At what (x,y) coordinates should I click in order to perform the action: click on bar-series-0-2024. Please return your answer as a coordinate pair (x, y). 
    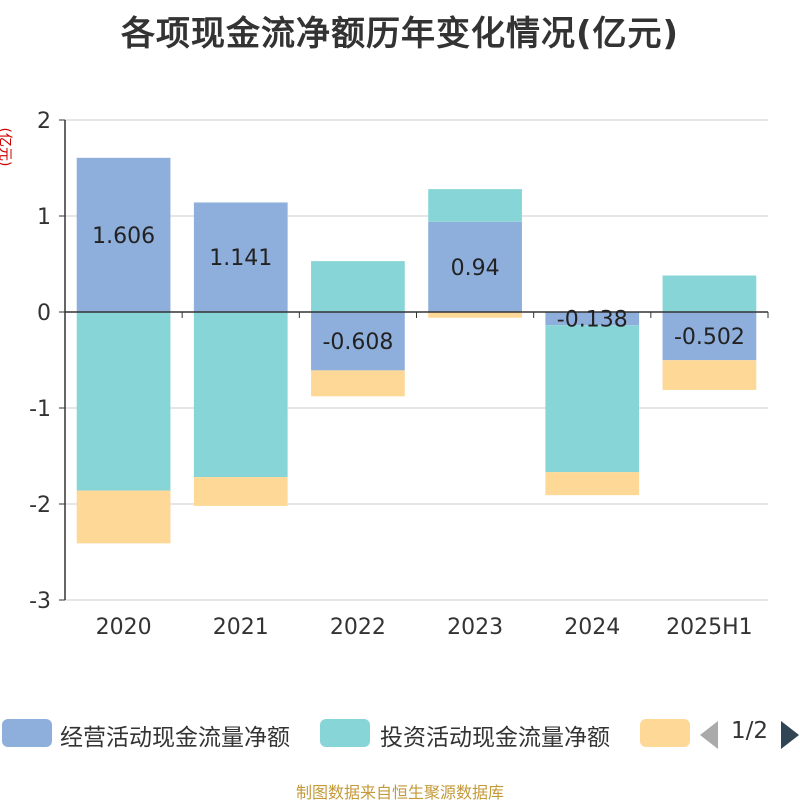
    Looking at the image, I should click on (592, 319).